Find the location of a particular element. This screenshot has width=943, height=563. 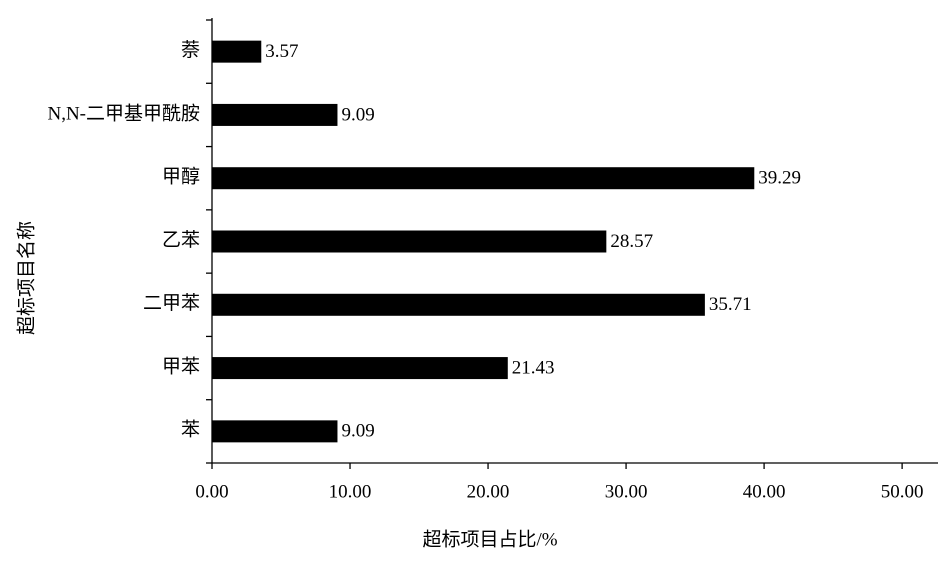

y-tick-label: 苯 is located at coordinates (190, 430).